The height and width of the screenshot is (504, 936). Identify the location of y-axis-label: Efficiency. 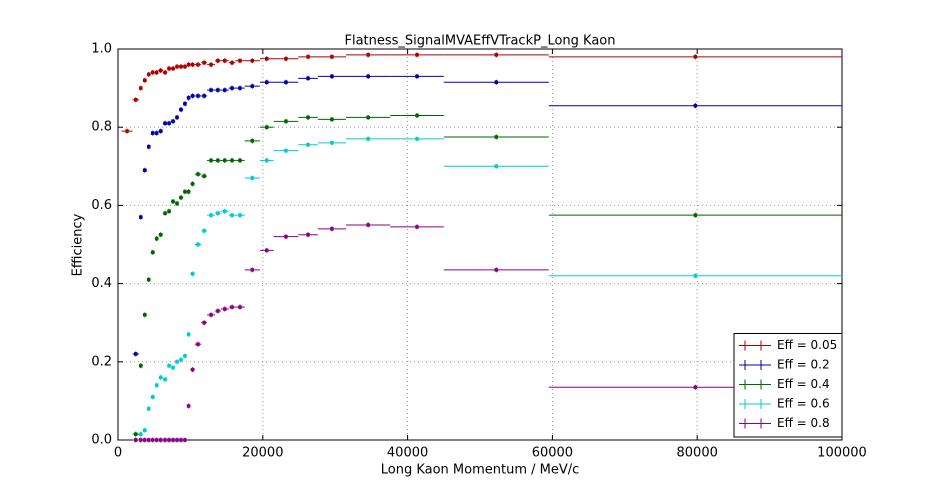
(78, 244).